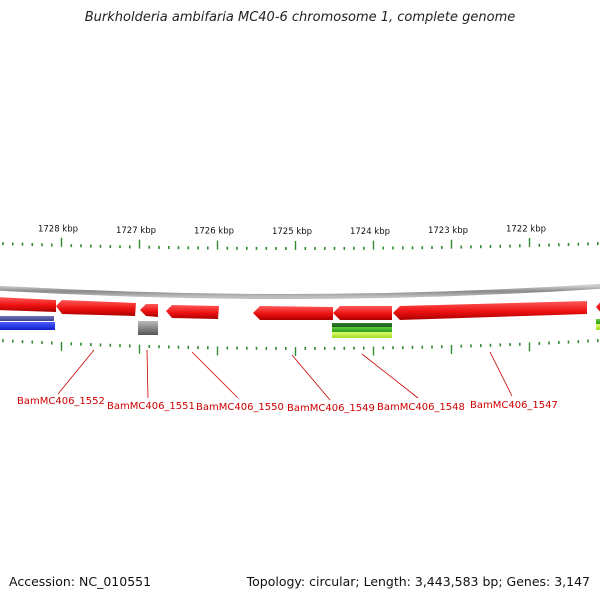 The height and width of the screenshot is (600, 600). I want to click on inner-tick-marks, so click(300, 347).